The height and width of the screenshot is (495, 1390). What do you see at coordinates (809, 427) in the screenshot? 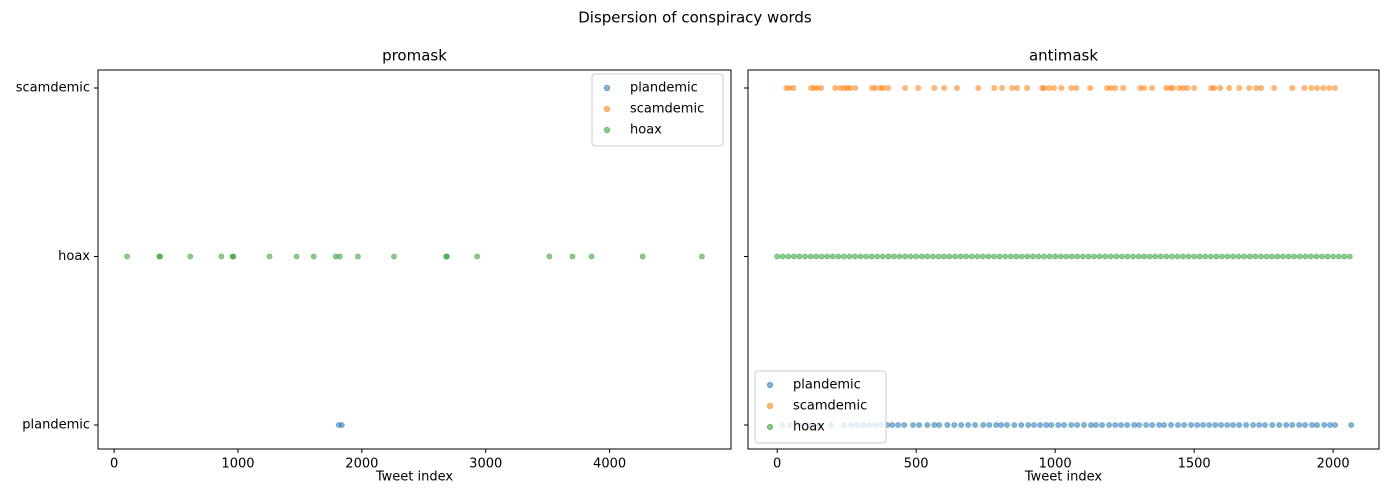
I see `legend-label: hoax` at bounding box center [809, 427].